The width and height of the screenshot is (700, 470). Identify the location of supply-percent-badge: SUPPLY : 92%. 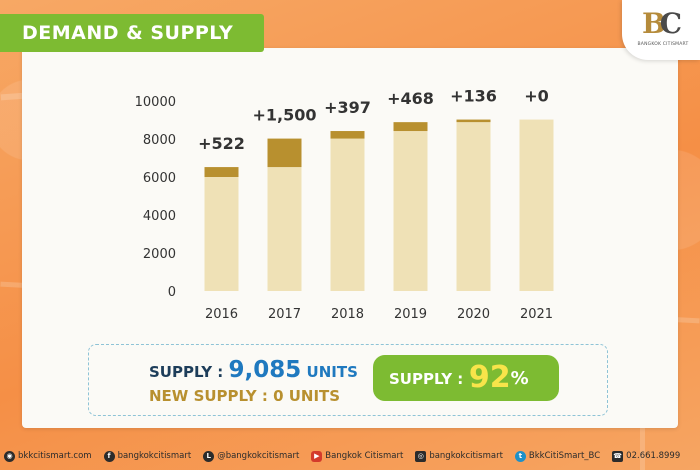
(466, 378).